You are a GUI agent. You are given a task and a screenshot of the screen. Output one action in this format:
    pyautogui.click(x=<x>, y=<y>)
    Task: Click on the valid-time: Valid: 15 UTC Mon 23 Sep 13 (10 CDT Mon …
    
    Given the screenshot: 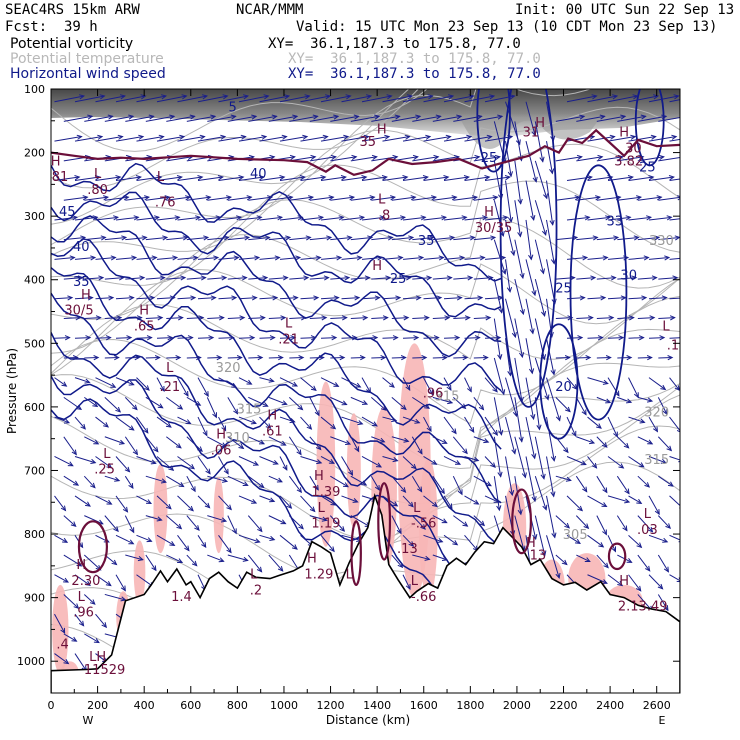 What is the action you would take?
    pyautogui.click(x=507, y=27)
    